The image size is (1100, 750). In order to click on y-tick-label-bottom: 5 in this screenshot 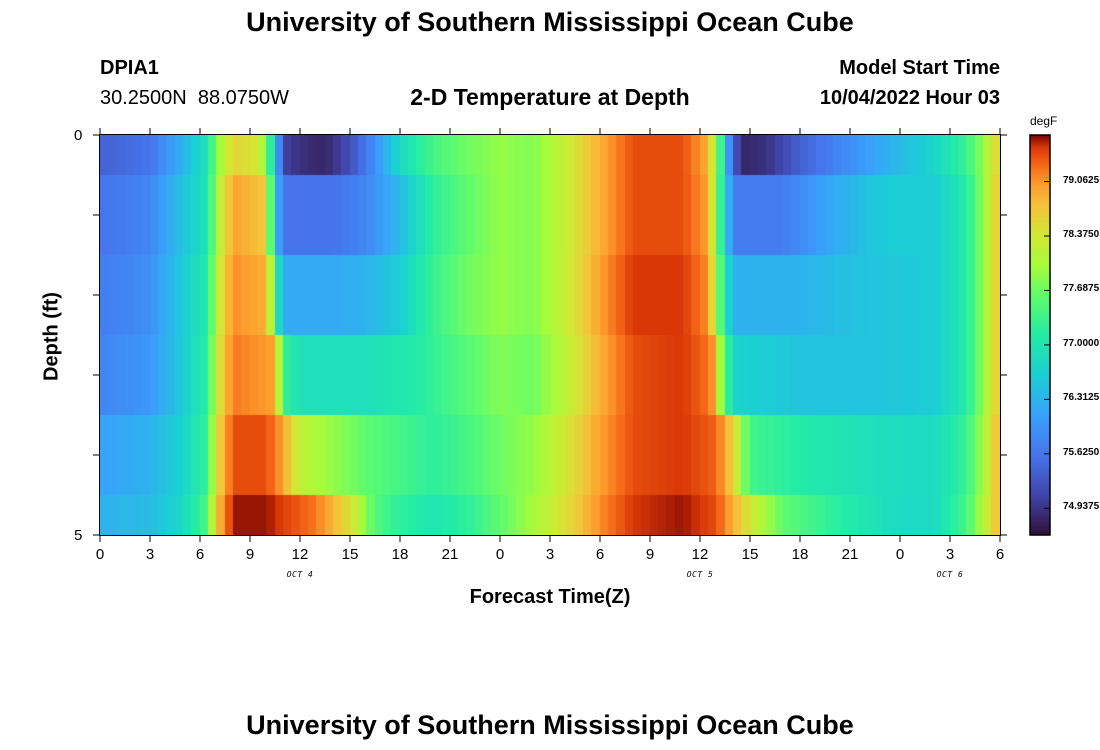, I will do `click(78, 535)`.